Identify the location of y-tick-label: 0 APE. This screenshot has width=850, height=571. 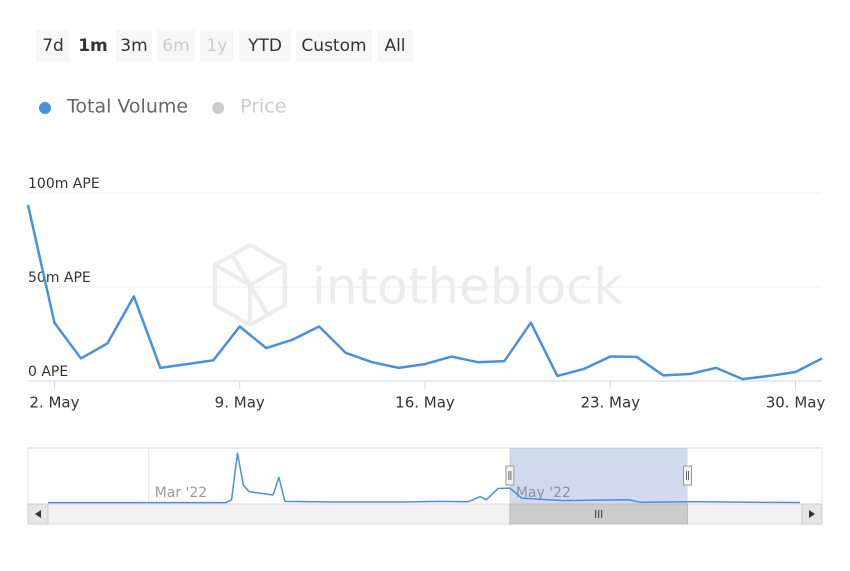
(48, 372).